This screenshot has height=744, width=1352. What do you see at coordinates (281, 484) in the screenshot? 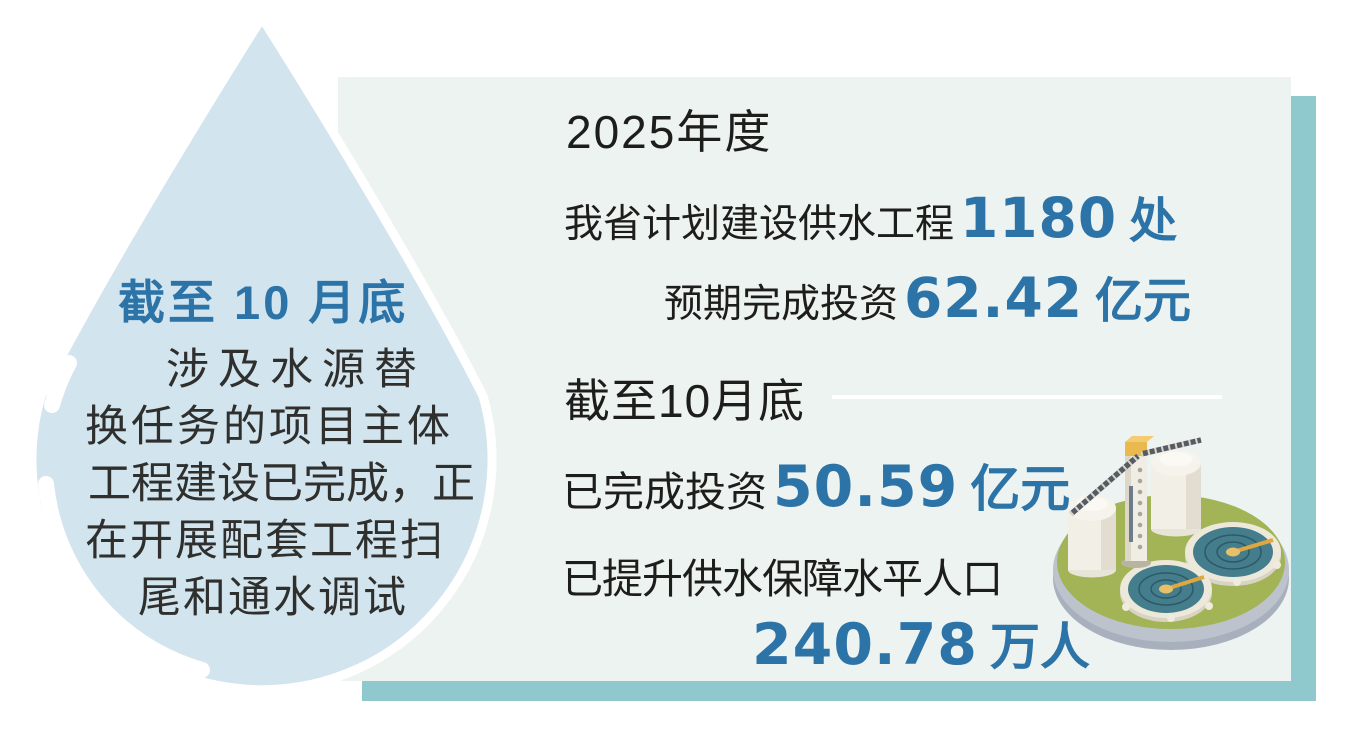
I see `drop-paragraph-line: 工程建设已完成，正` at bounding box center [281, 484].